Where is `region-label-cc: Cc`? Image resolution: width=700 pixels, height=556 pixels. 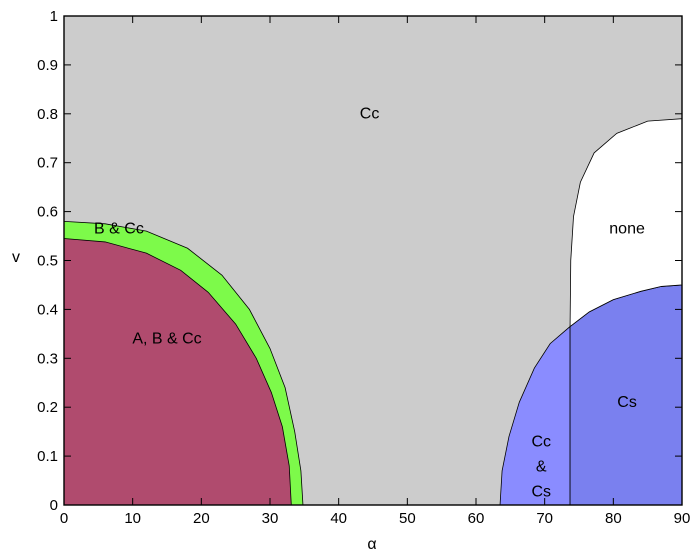
region-label-cc: Cc is located at coordinates (370, 114).